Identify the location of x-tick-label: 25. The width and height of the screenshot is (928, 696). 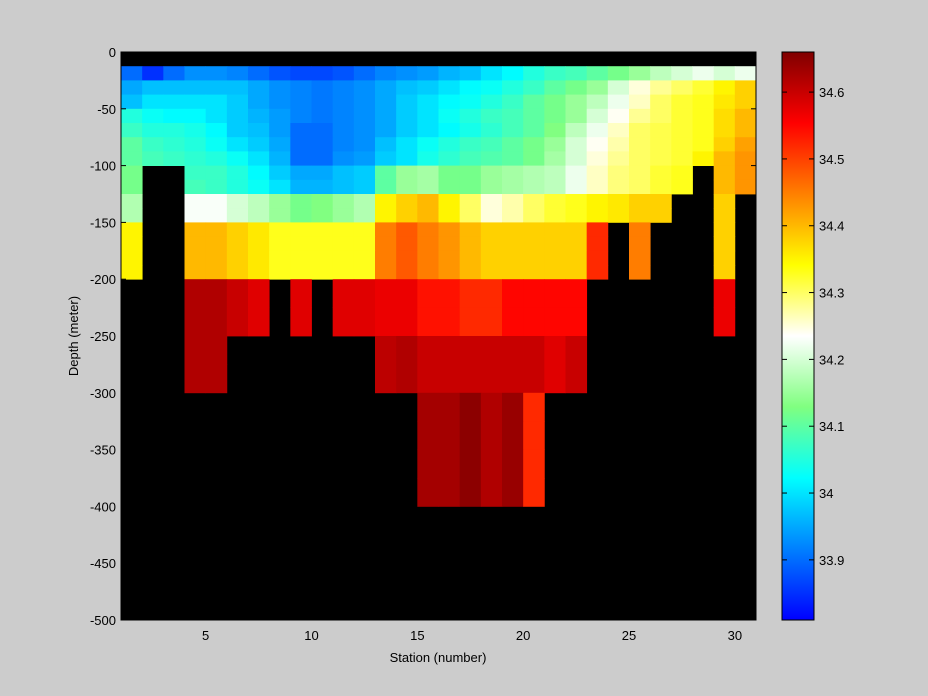
(629, 635).